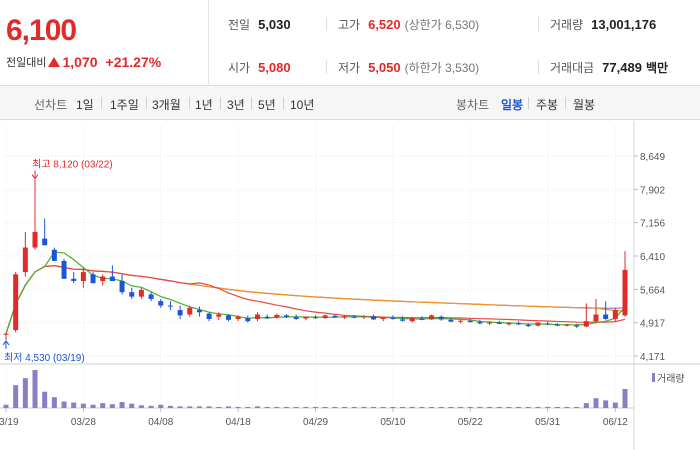 The height and width of the screenshot is (450, 700). Describe the element at coordinates (671, 379) in the screenshot. I see `volume-legend-label: 거래량` at that location.